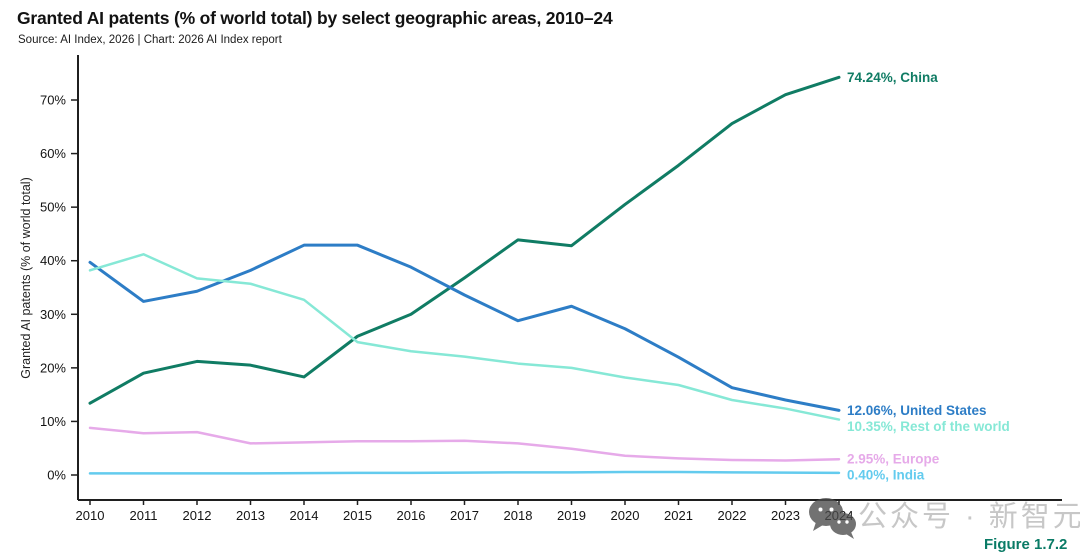 Image resolution: width=1080 pixels, height=559 pixels. I want to click on x-tick-label: 2023, so click(785, 515).